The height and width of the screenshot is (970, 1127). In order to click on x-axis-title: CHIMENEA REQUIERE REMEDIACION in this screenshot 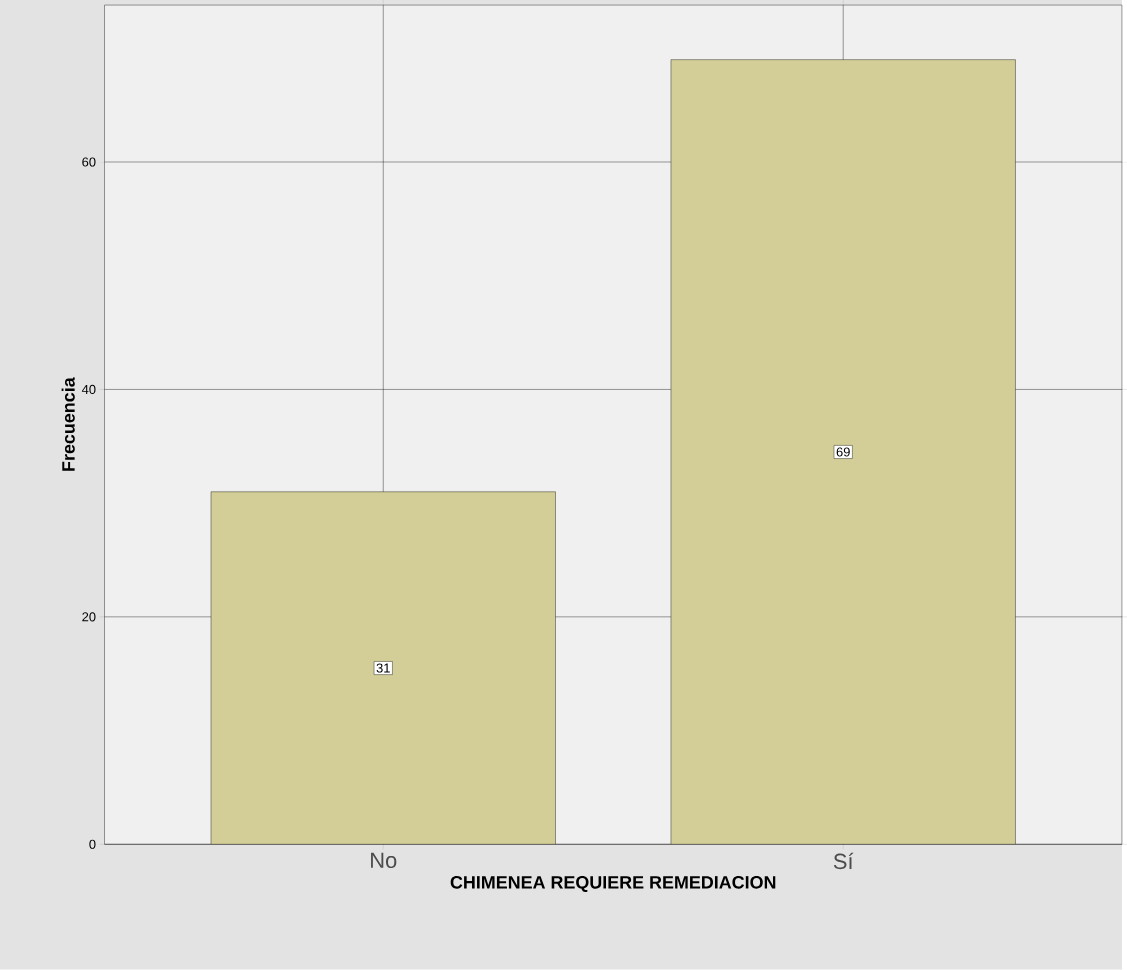, I will do `click(613, 884)`.